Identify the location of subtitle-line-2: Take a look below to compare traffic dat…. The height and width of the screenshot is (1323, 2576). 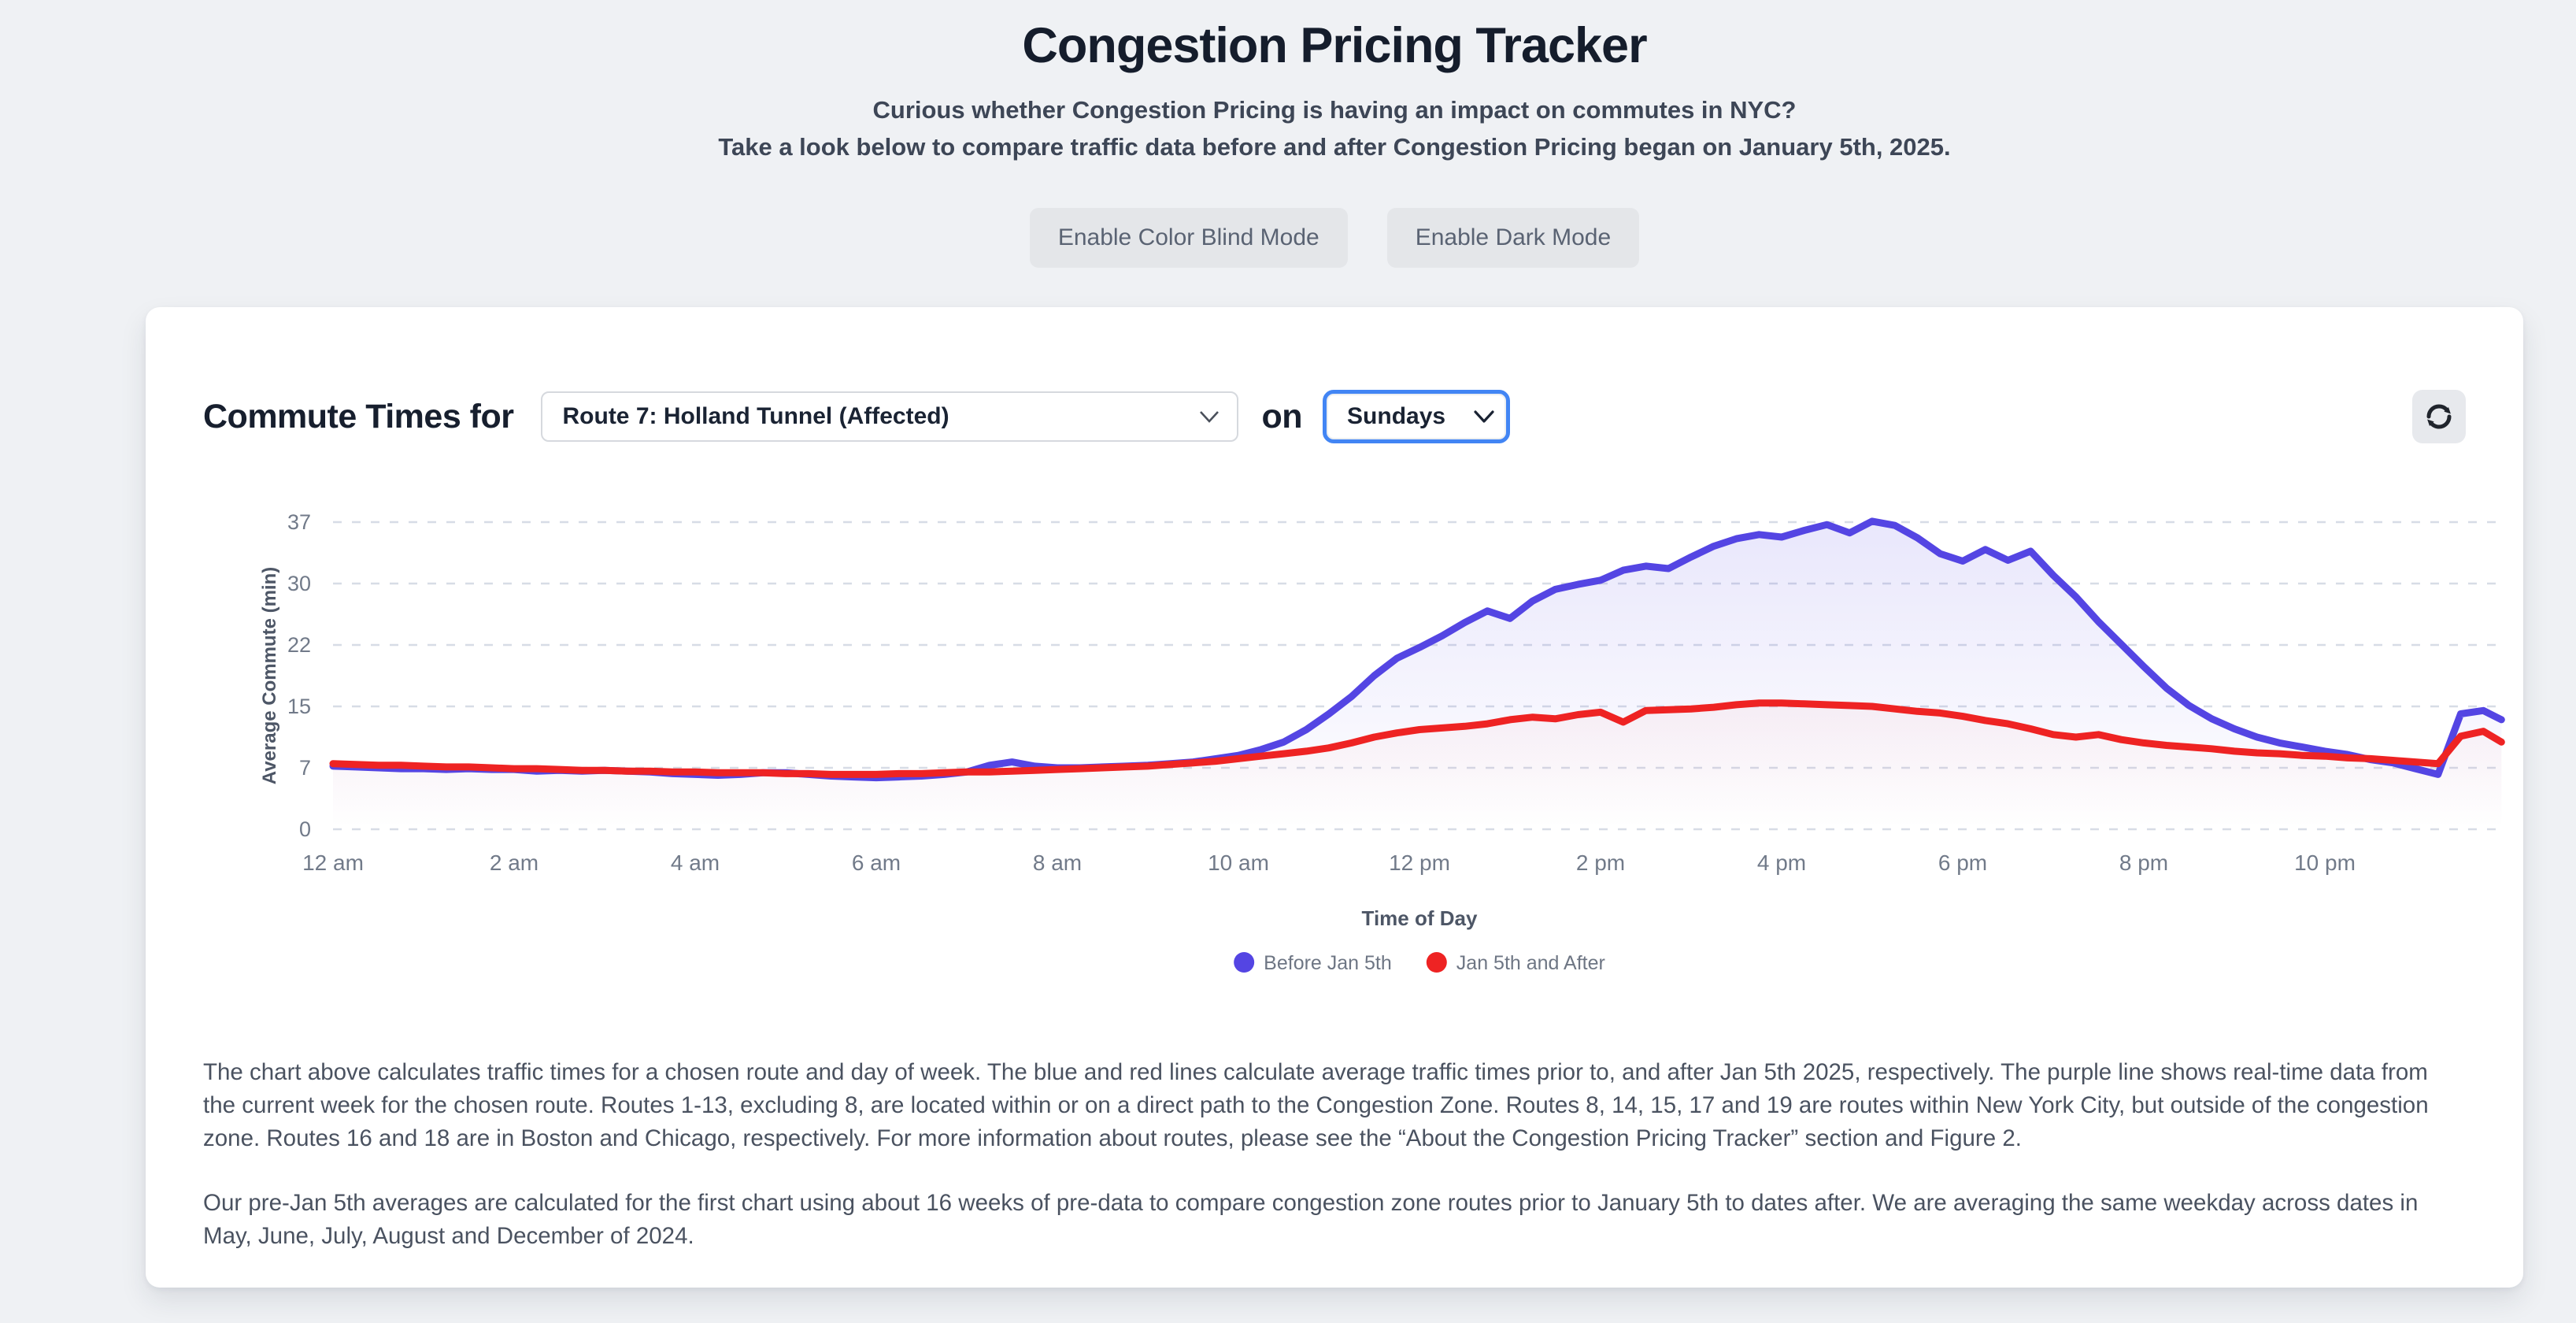
(1334, 147).